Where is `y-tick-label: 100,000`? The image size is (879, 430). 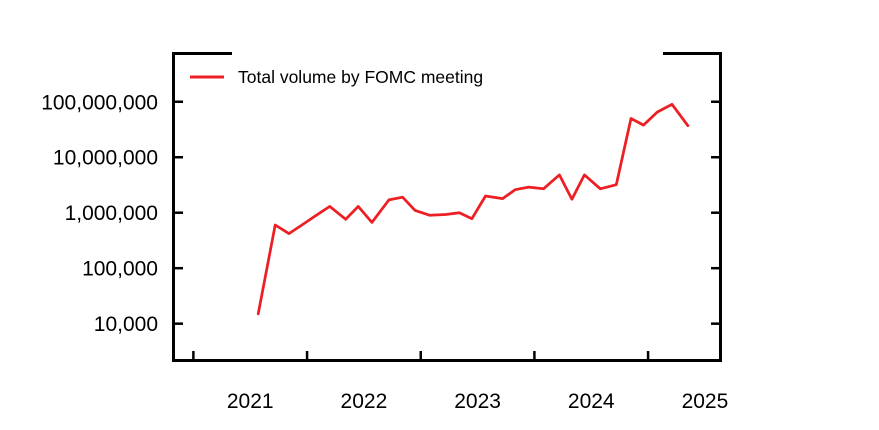
y-tick-label: 100,000 is located at coordinates (120, 269).